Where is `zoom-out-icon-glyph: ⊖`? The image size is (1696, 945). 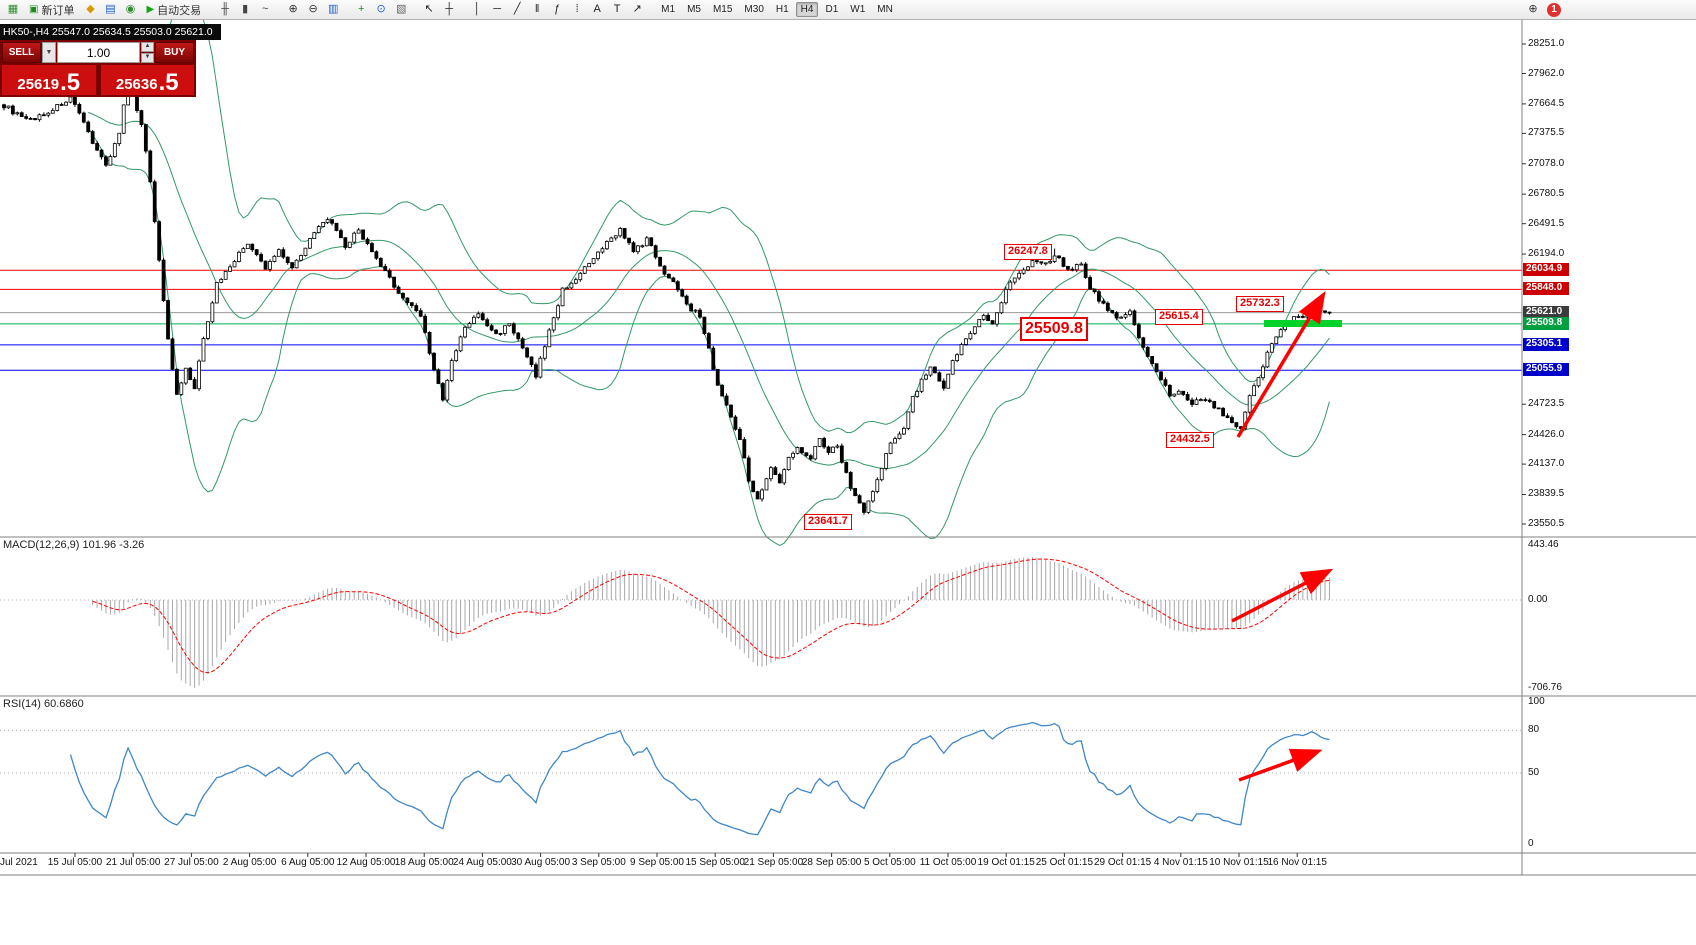
zoom-out-icon-glyph: ⊖ is located at coordinates (313, 9).